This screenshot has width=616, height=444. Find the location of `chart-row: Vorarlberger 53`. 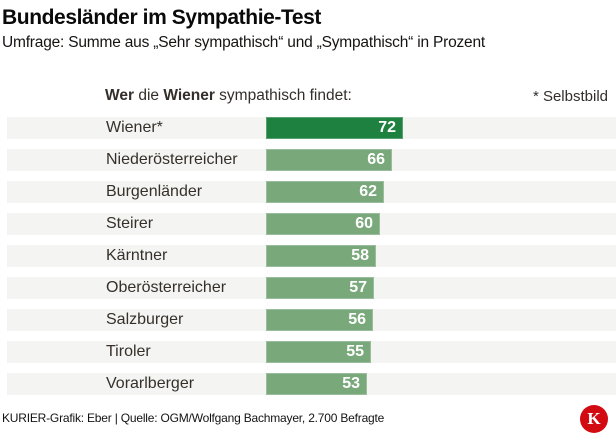

chart-row: Vorarlberger 53 is located at coordinates (311, 384).